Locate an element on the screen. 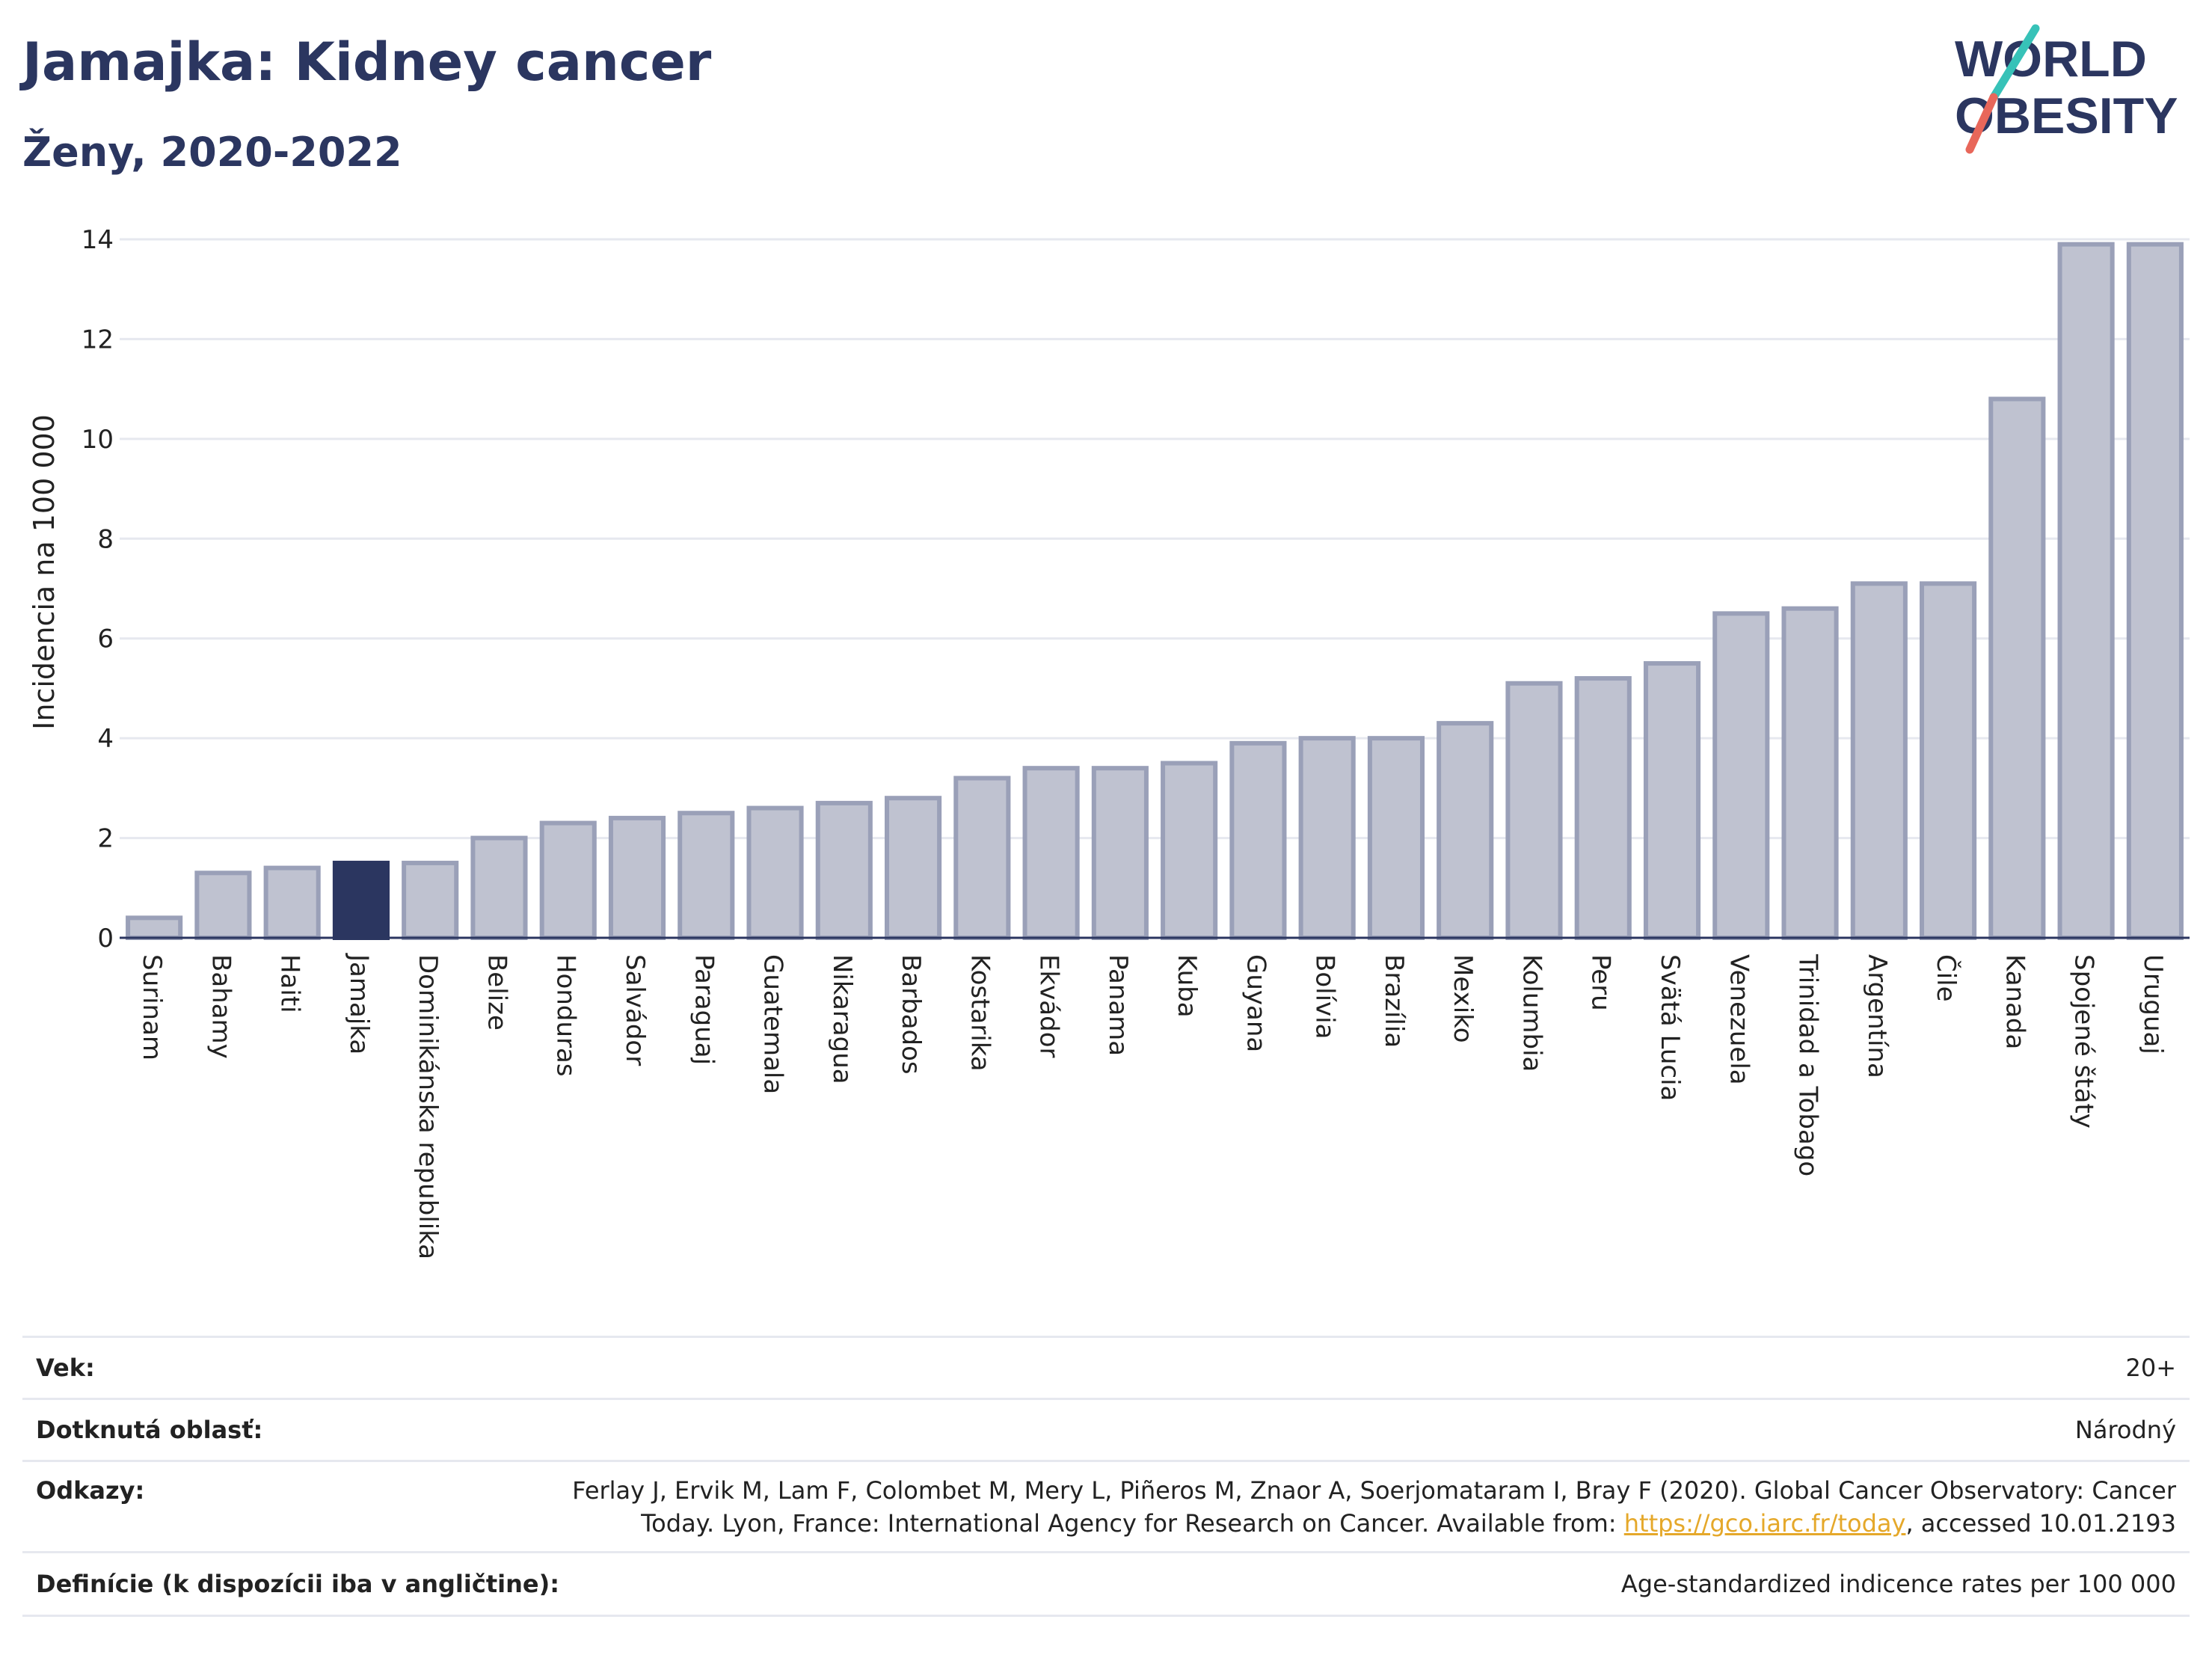 Image resolution: width=2212 pixels, height=1655 pixels. bar-venezuela is located at coordinates (1741, 775).